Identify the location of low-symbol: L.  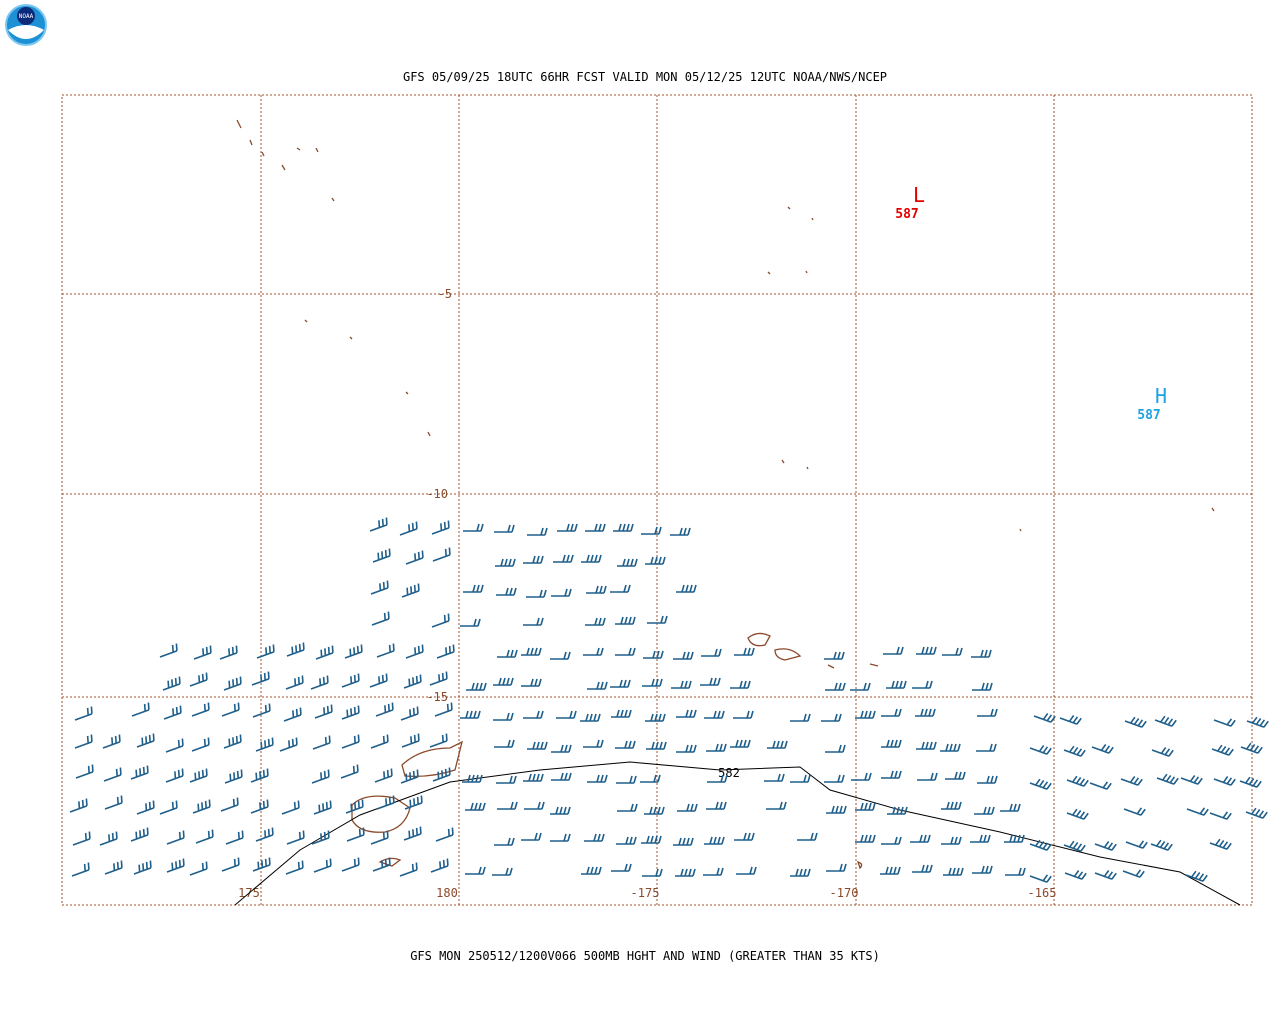
(919, 195).